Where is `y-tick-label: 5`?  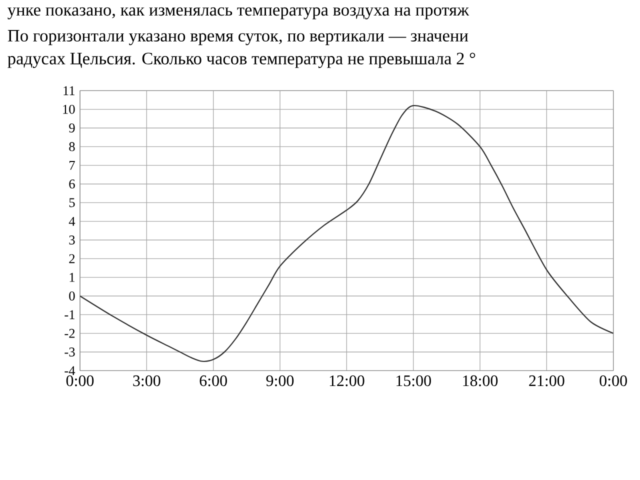
y-tick-label: 5 is located at coordinates (72, 203).